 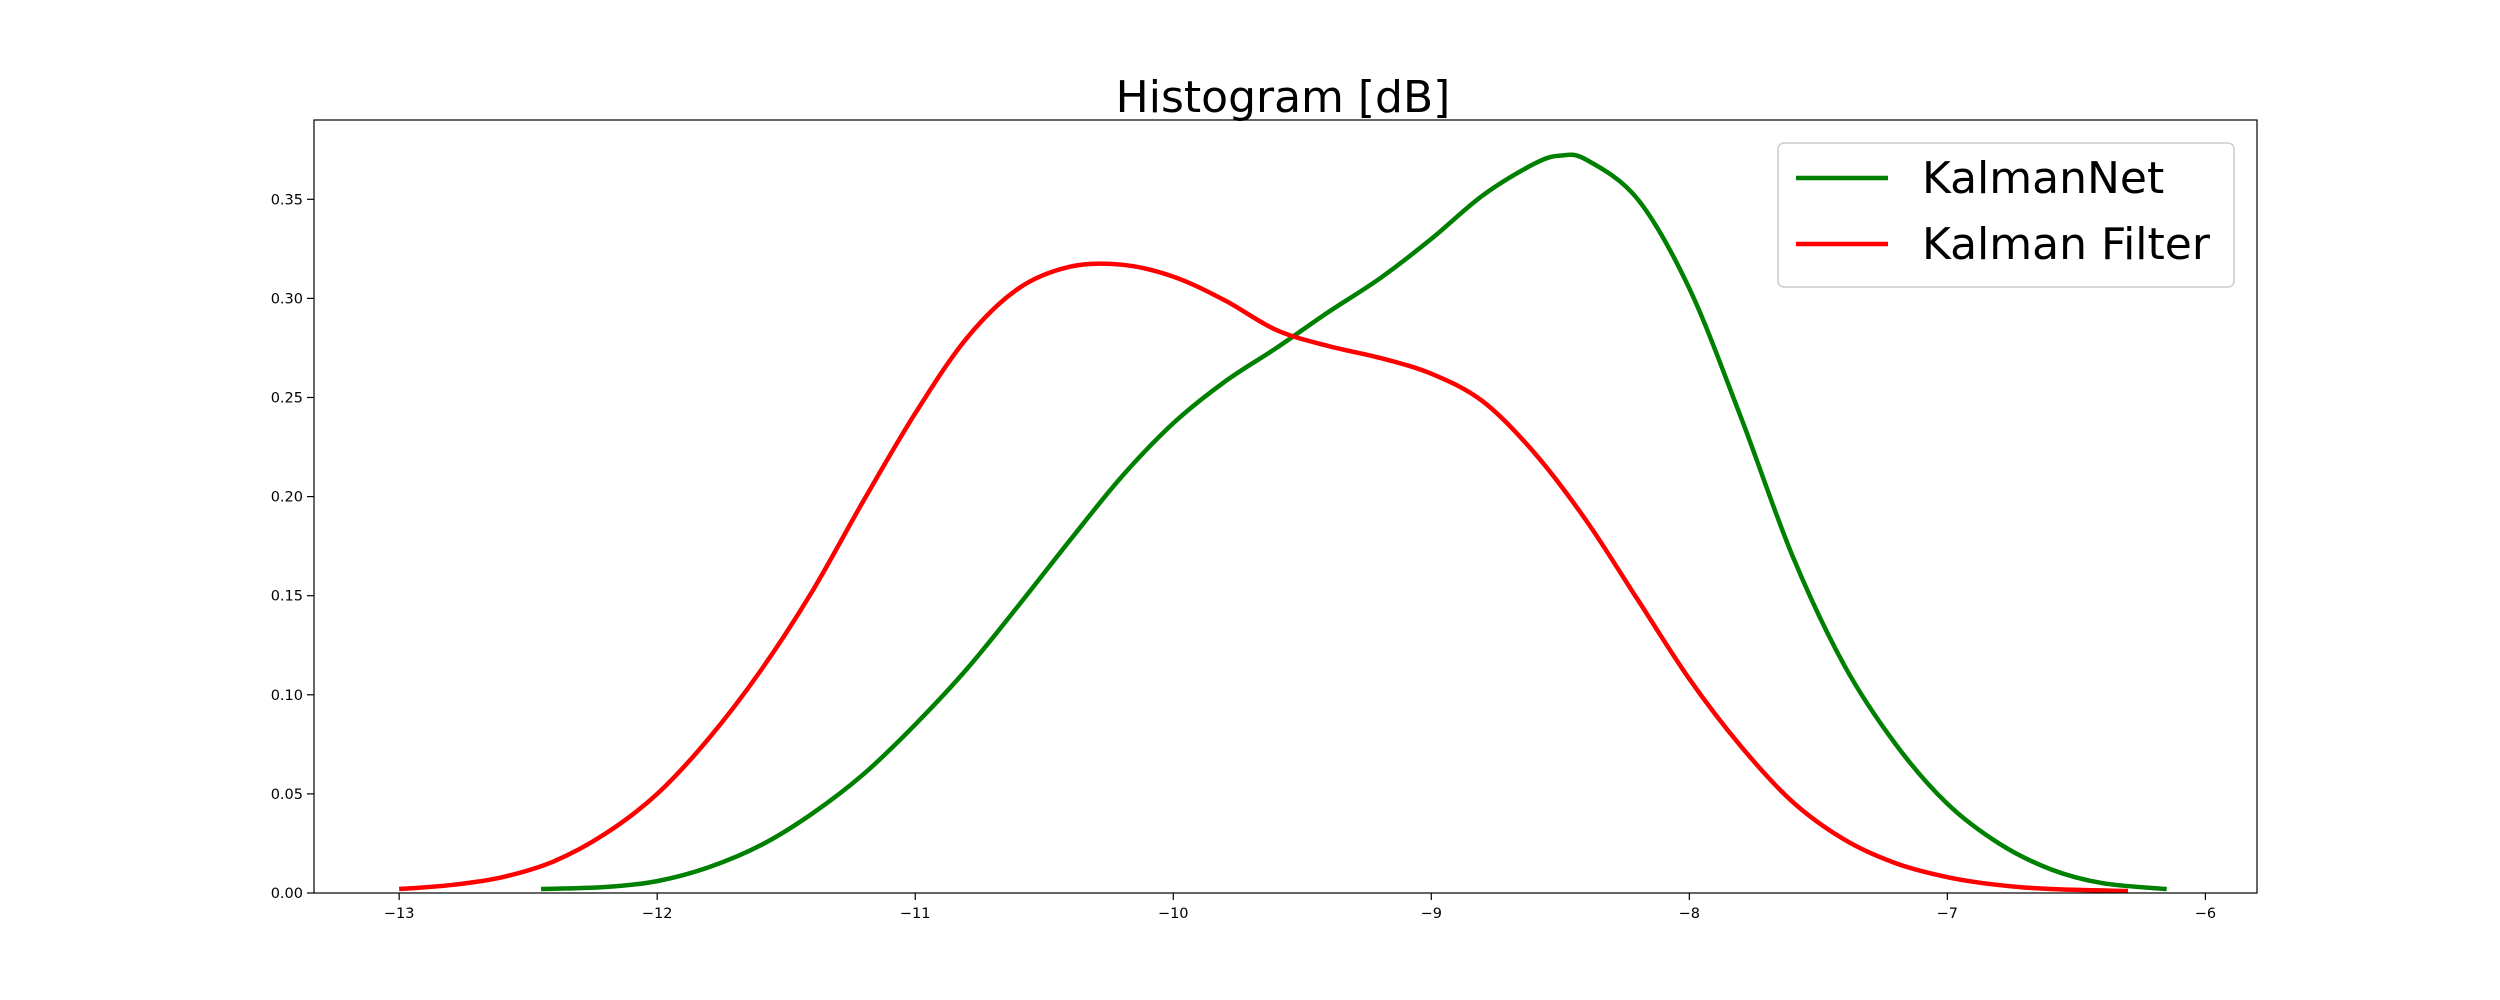 I want to click on x-tick-label: −10, so click(x=1173, y=914).